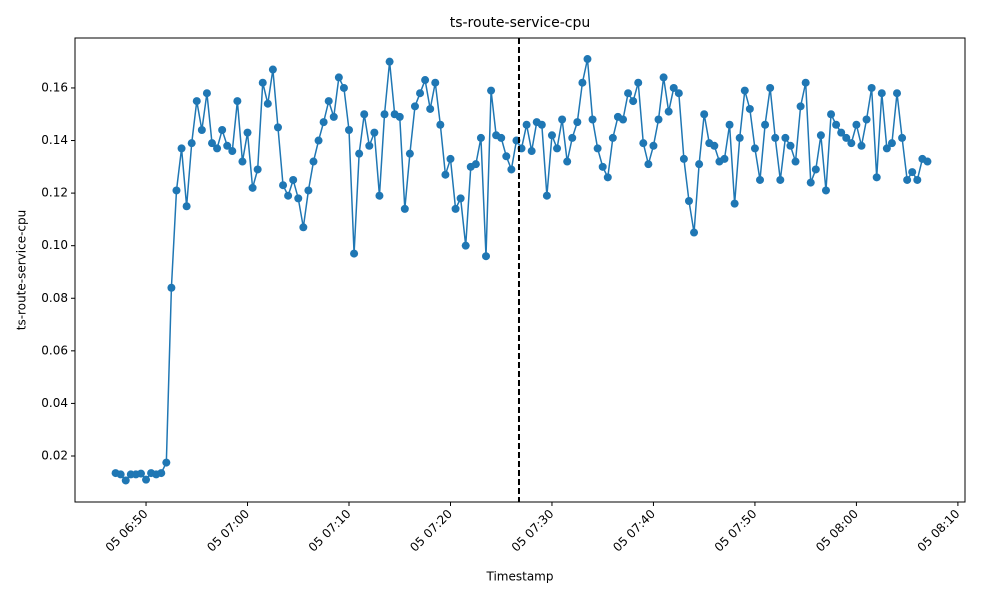  Describe the element at coordinates (22, 270) in the screenshot. I see `y-axis-label: ts-route-service-cpu` at that location.